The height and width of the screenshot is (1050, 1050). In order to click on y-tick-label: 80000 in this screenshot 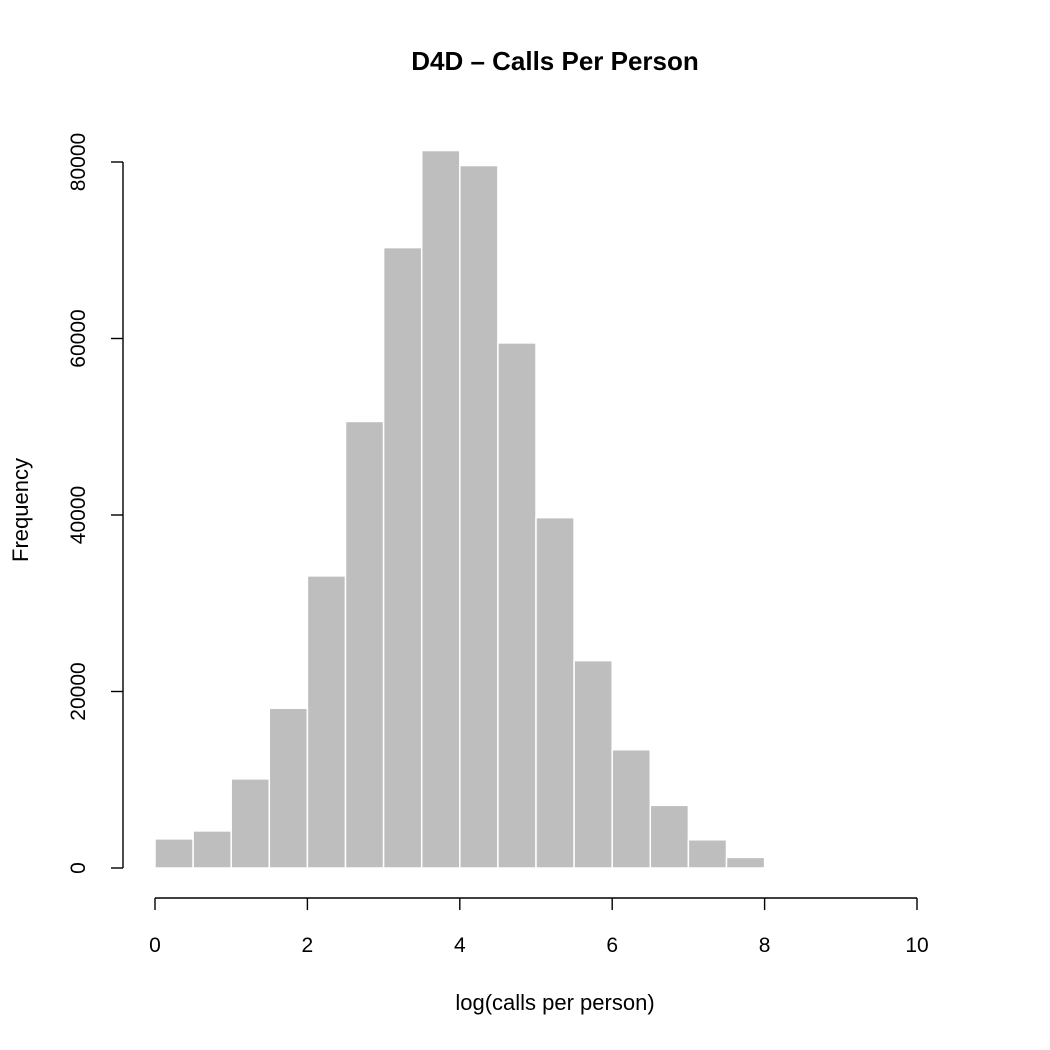, I will do `click(78, 162)`.